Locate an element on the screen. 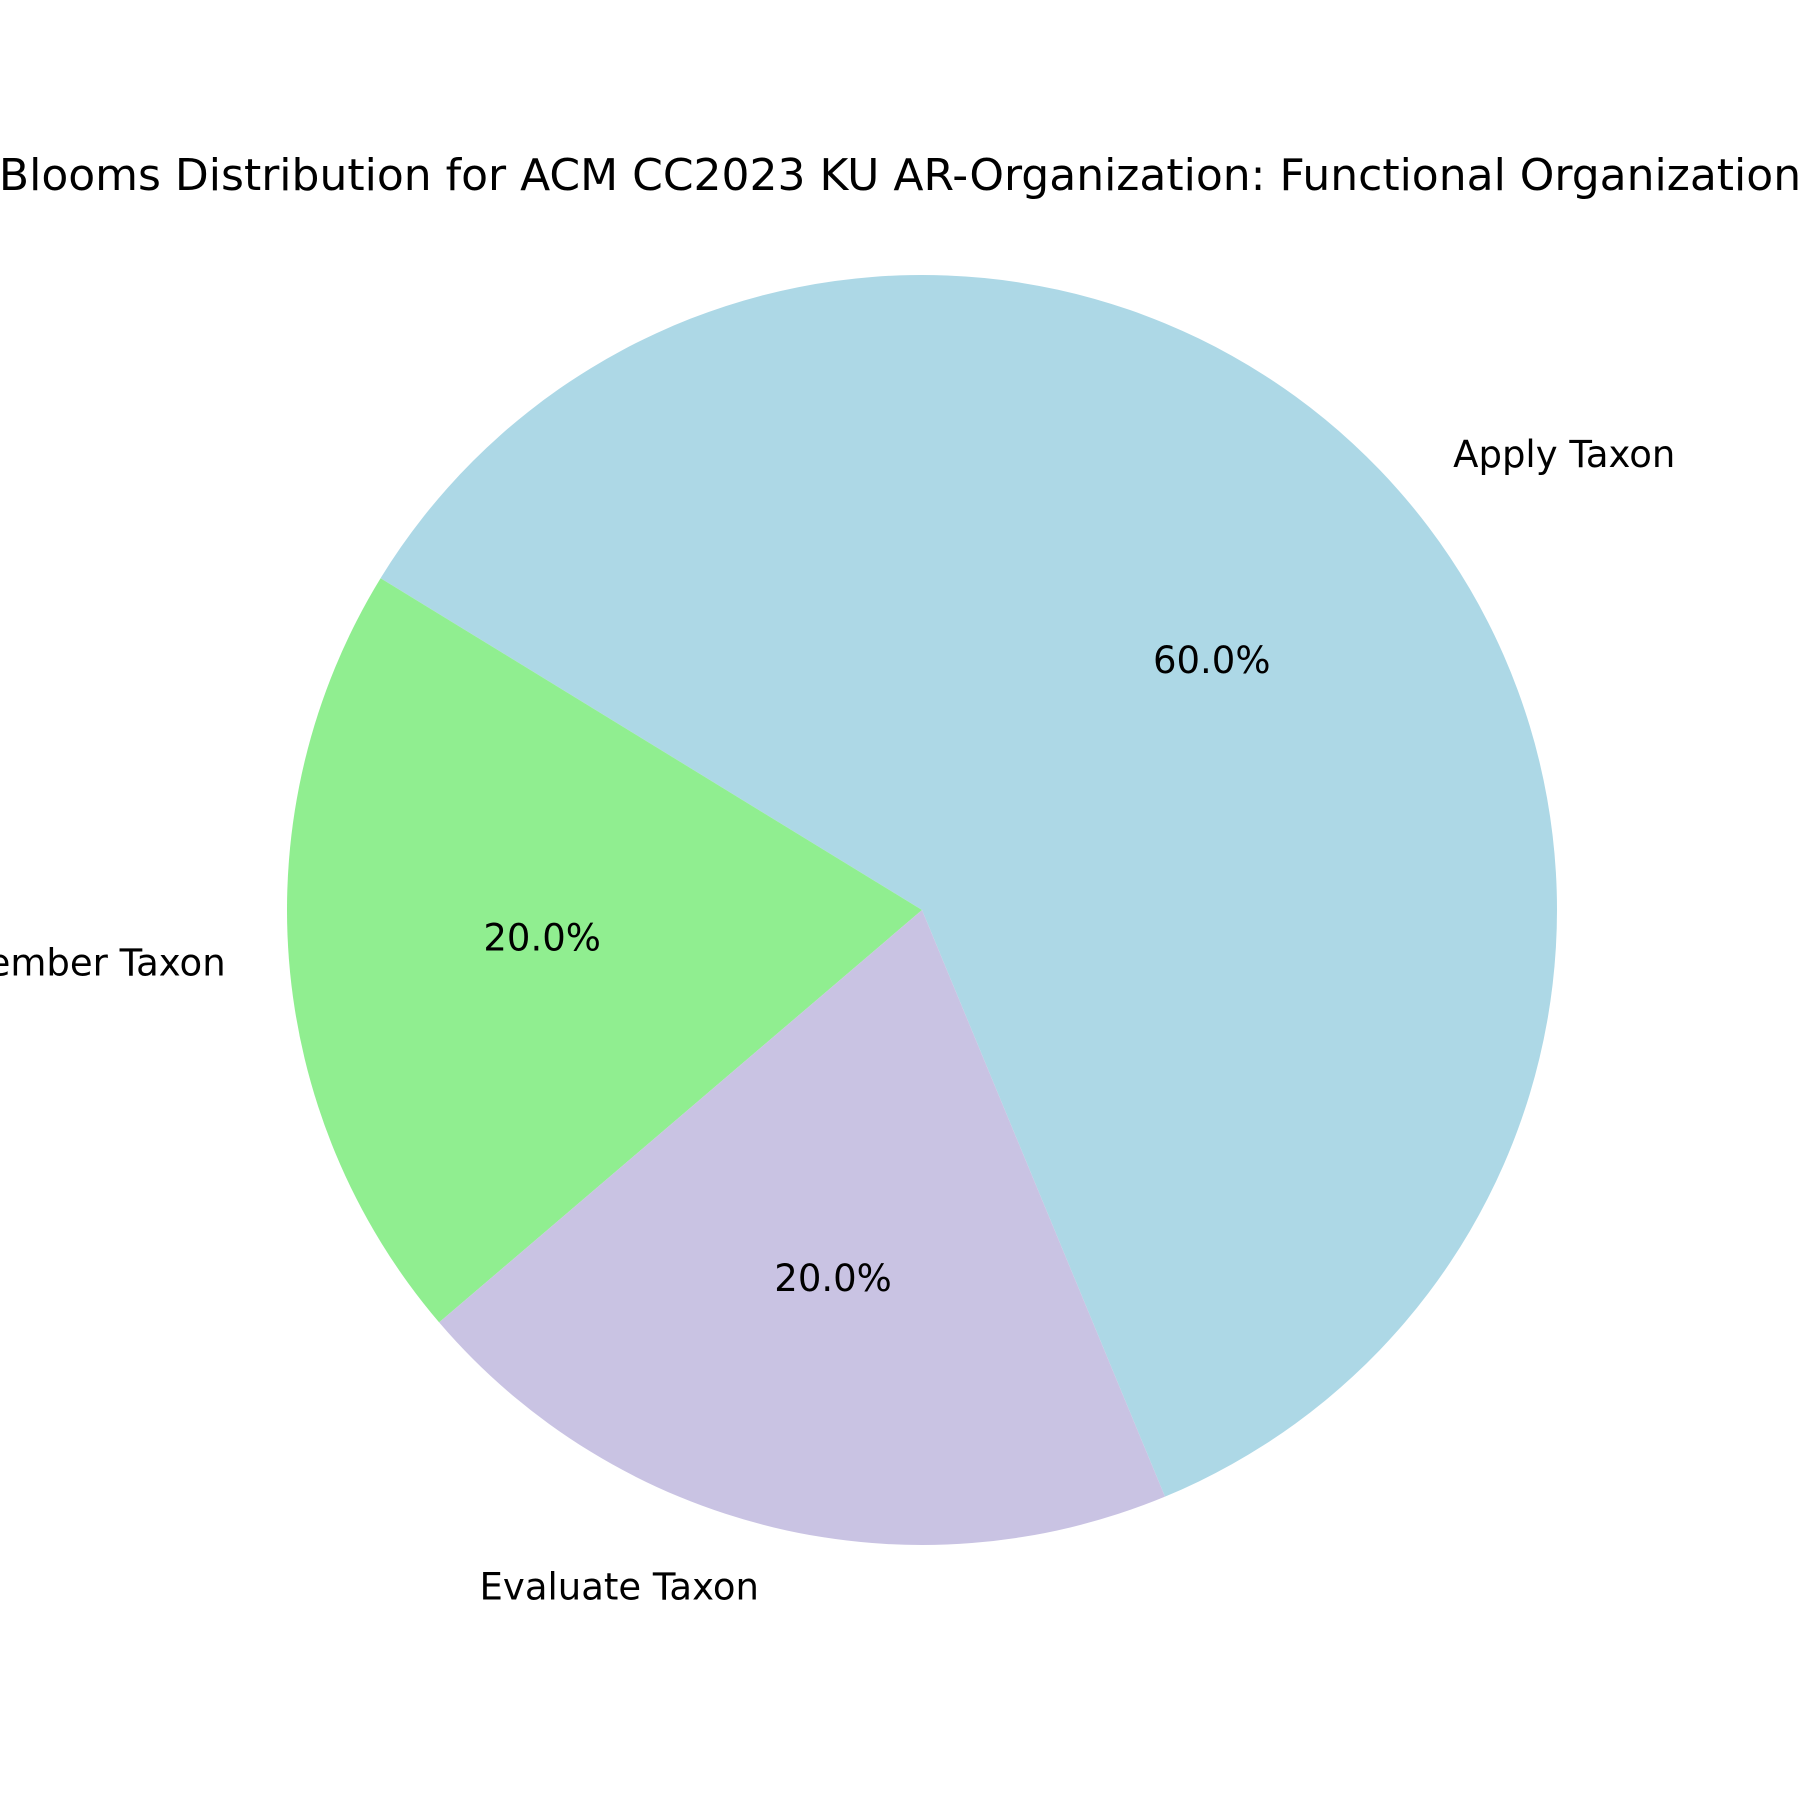 The image size is (1800, 1800). pie-slice-remember-taxon is located at coordinates (604, 950).